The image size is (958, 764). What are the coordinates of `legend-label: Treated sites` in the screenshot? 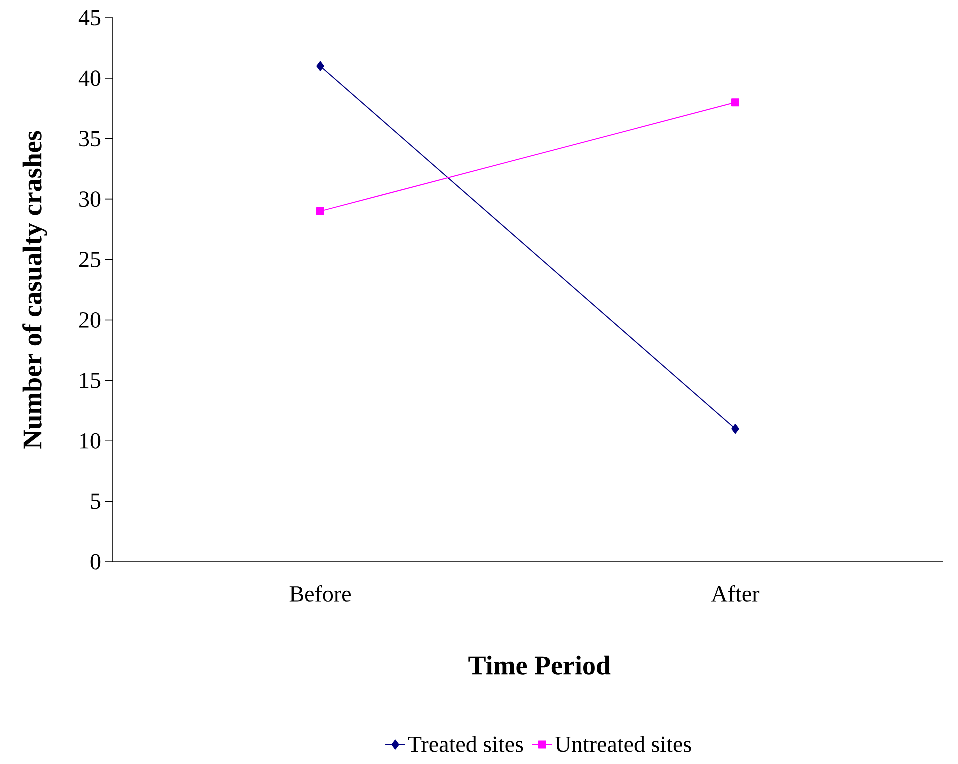 It's located at (466, 744).